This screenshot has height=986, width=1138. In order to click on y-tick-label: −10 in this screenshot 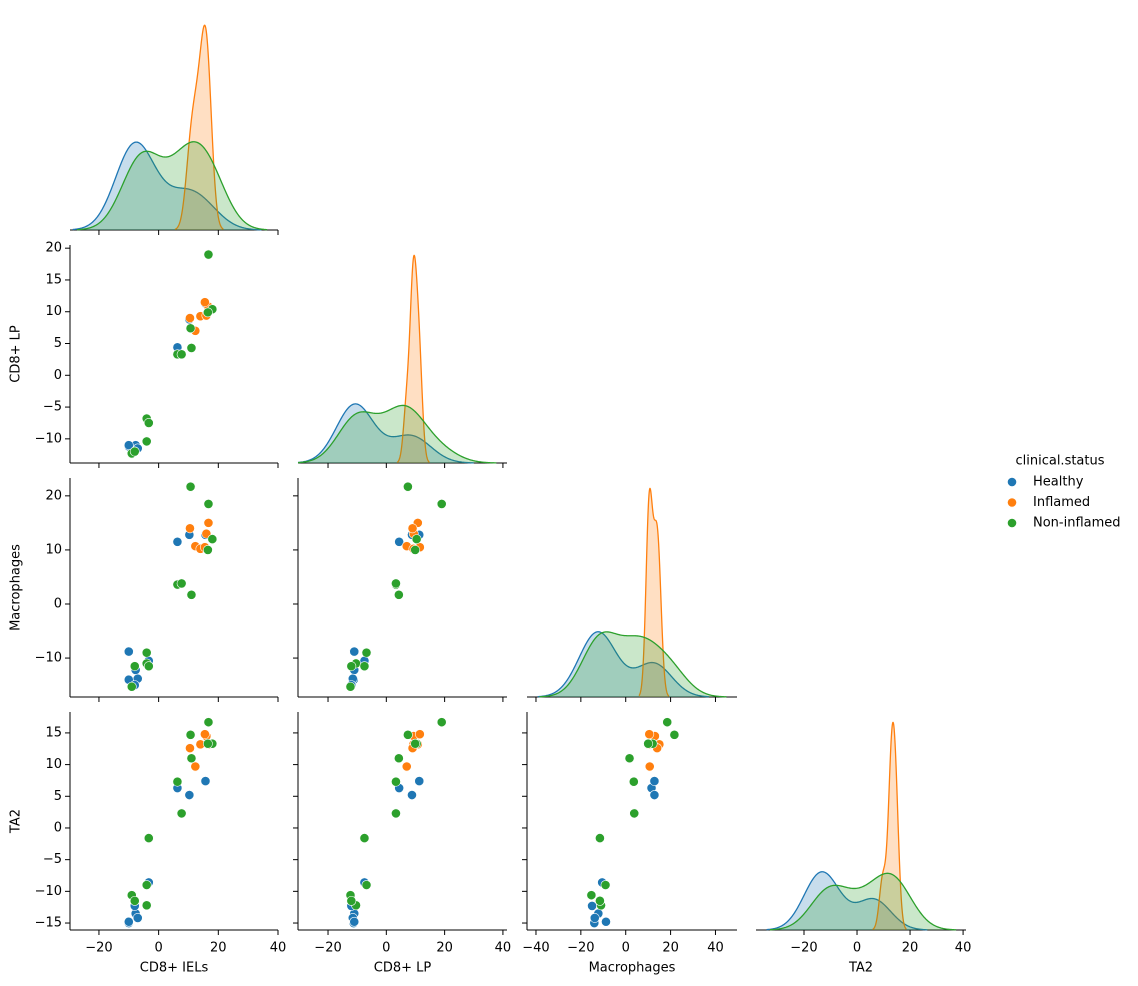, I will do `click(48, 891)`.